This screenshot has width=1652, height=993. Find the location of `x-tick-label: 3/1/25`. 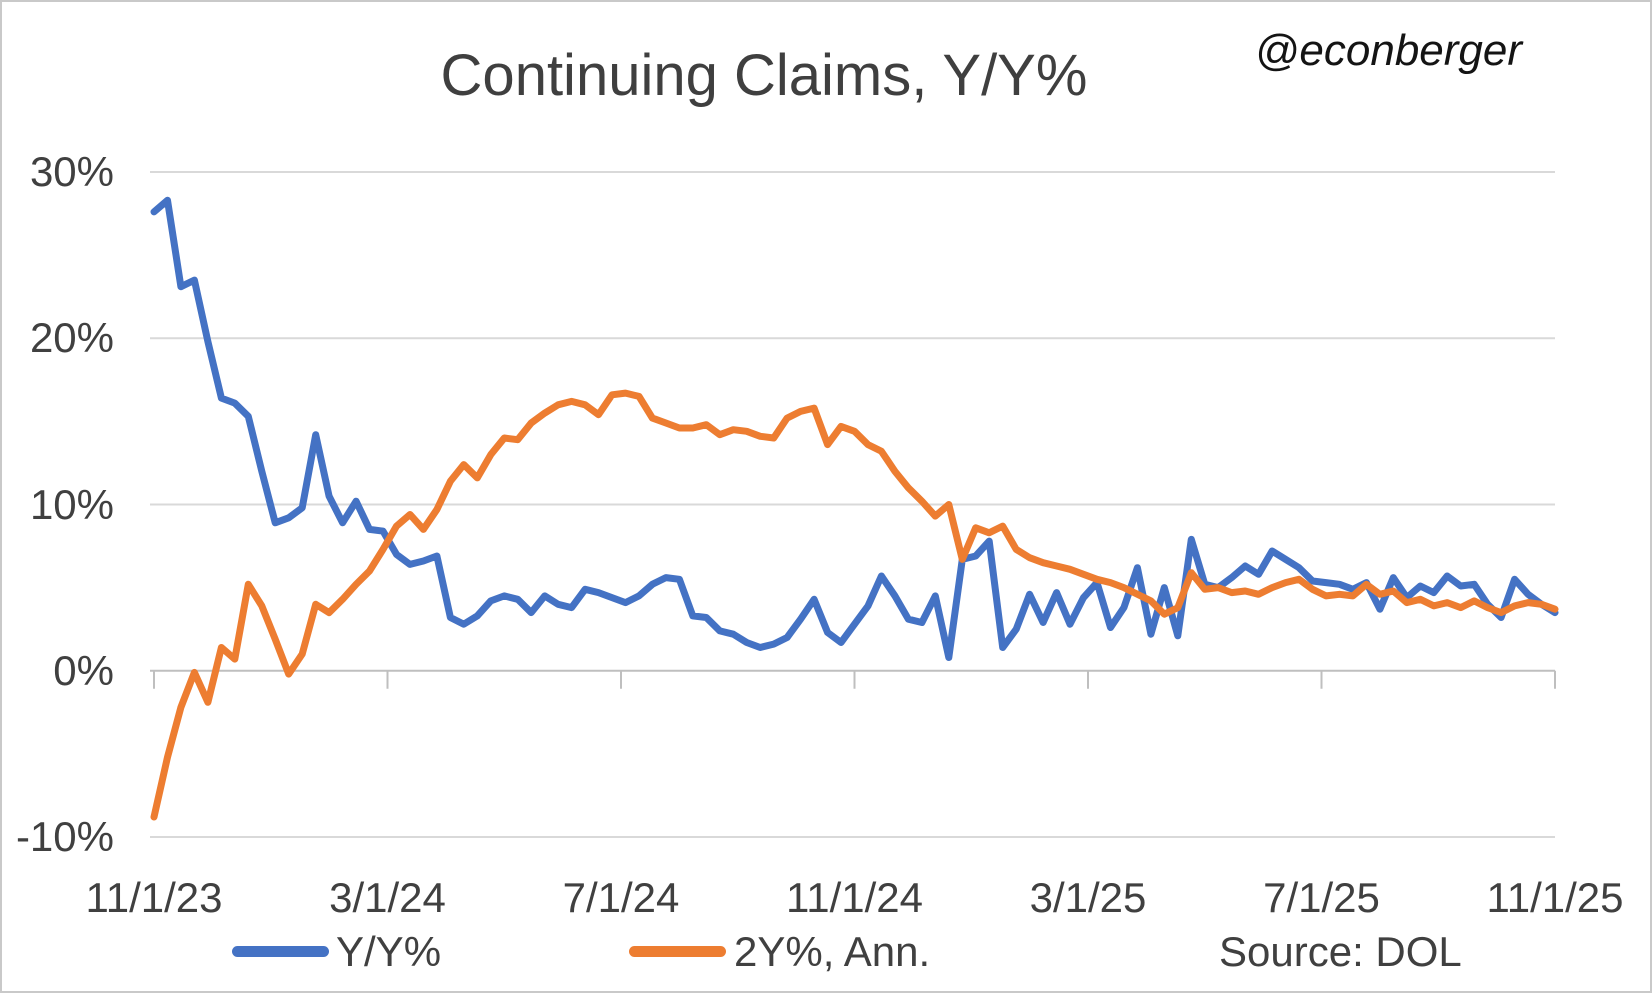

x-tick-label: 3/1/25 is located at coordinates (1088, 897).